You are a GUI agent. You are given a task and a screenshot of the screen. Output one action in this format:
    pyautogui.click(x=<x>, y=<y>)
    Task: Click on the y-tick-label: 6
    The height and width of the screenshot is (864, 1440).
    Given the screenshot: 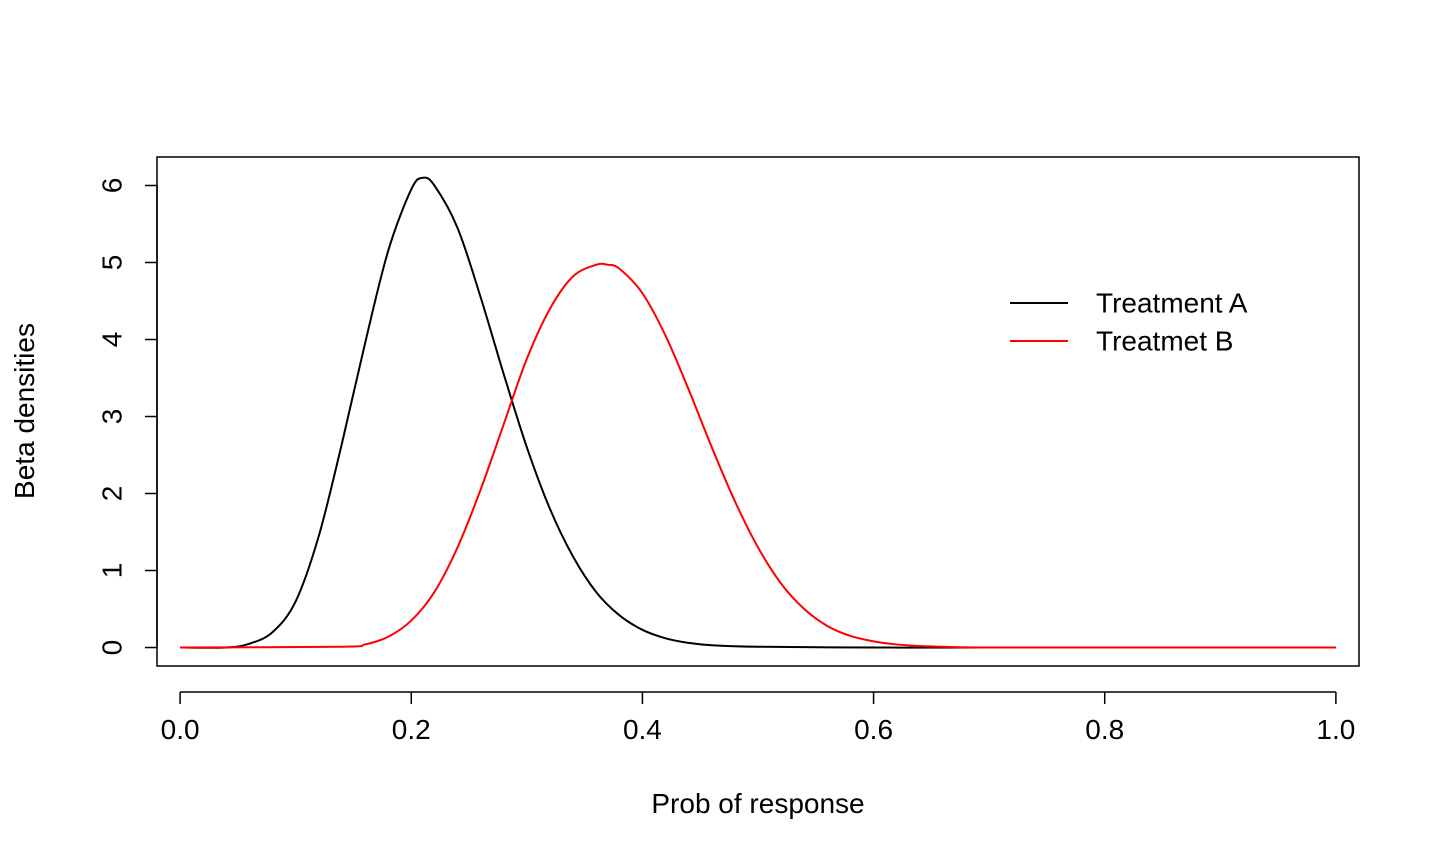 What is the action you would take?
    pyautogui.click(x=112, y=186)
    